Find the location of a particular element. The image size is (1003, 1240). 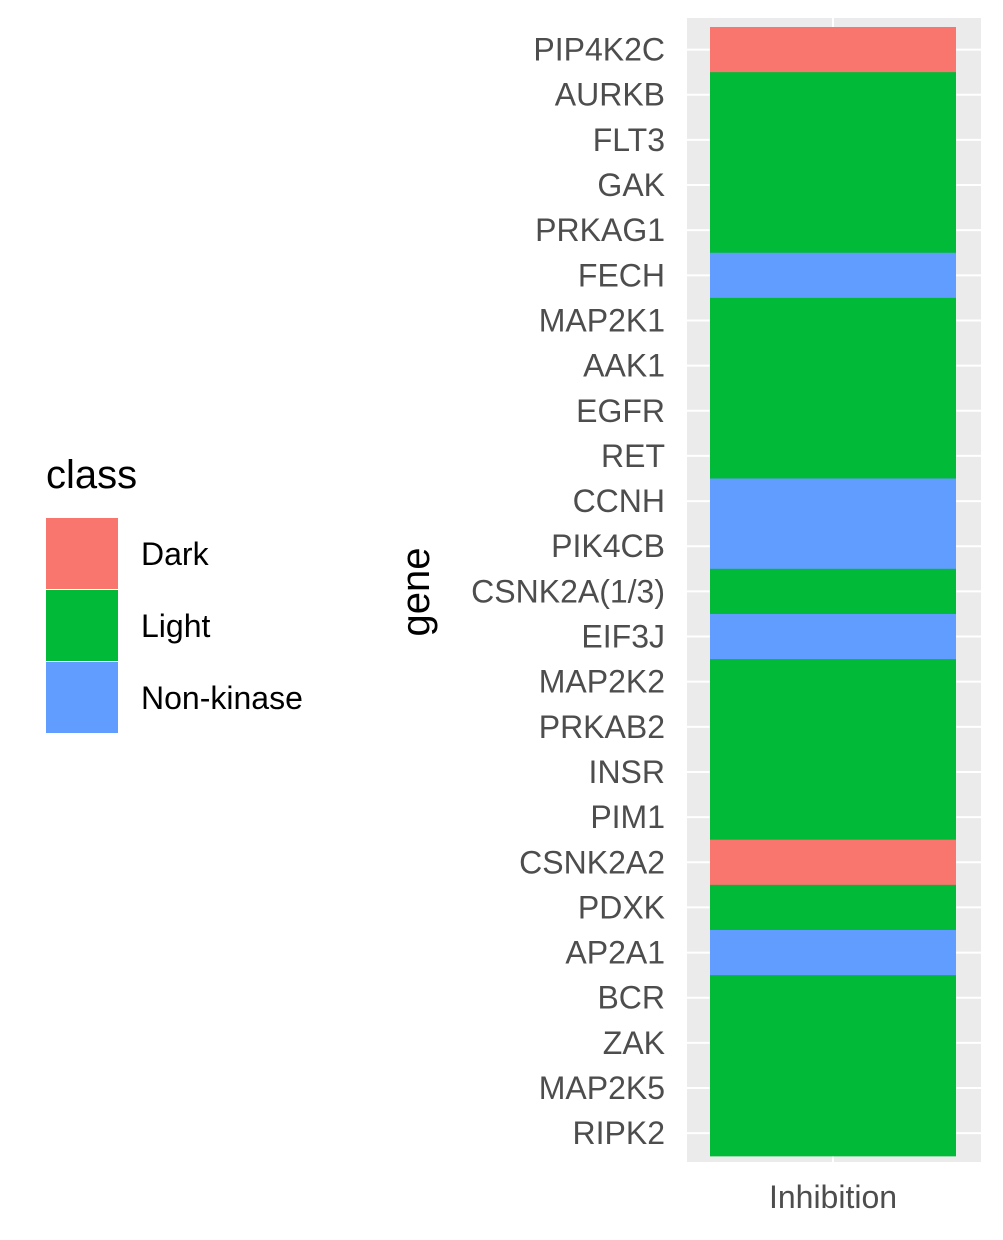

legend: Dark Light Non-kinase is located at coordinates (174, 625).